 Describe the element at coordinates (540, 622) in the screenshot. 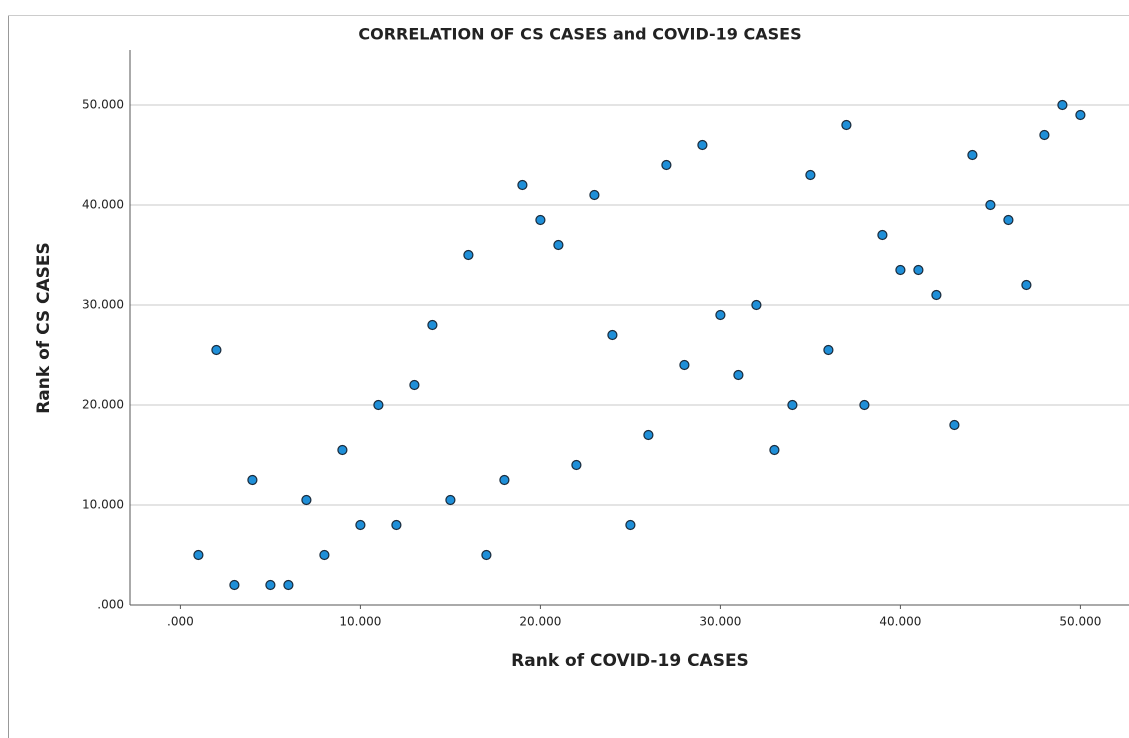

I see `x-tick-label: 20.000` at that location.